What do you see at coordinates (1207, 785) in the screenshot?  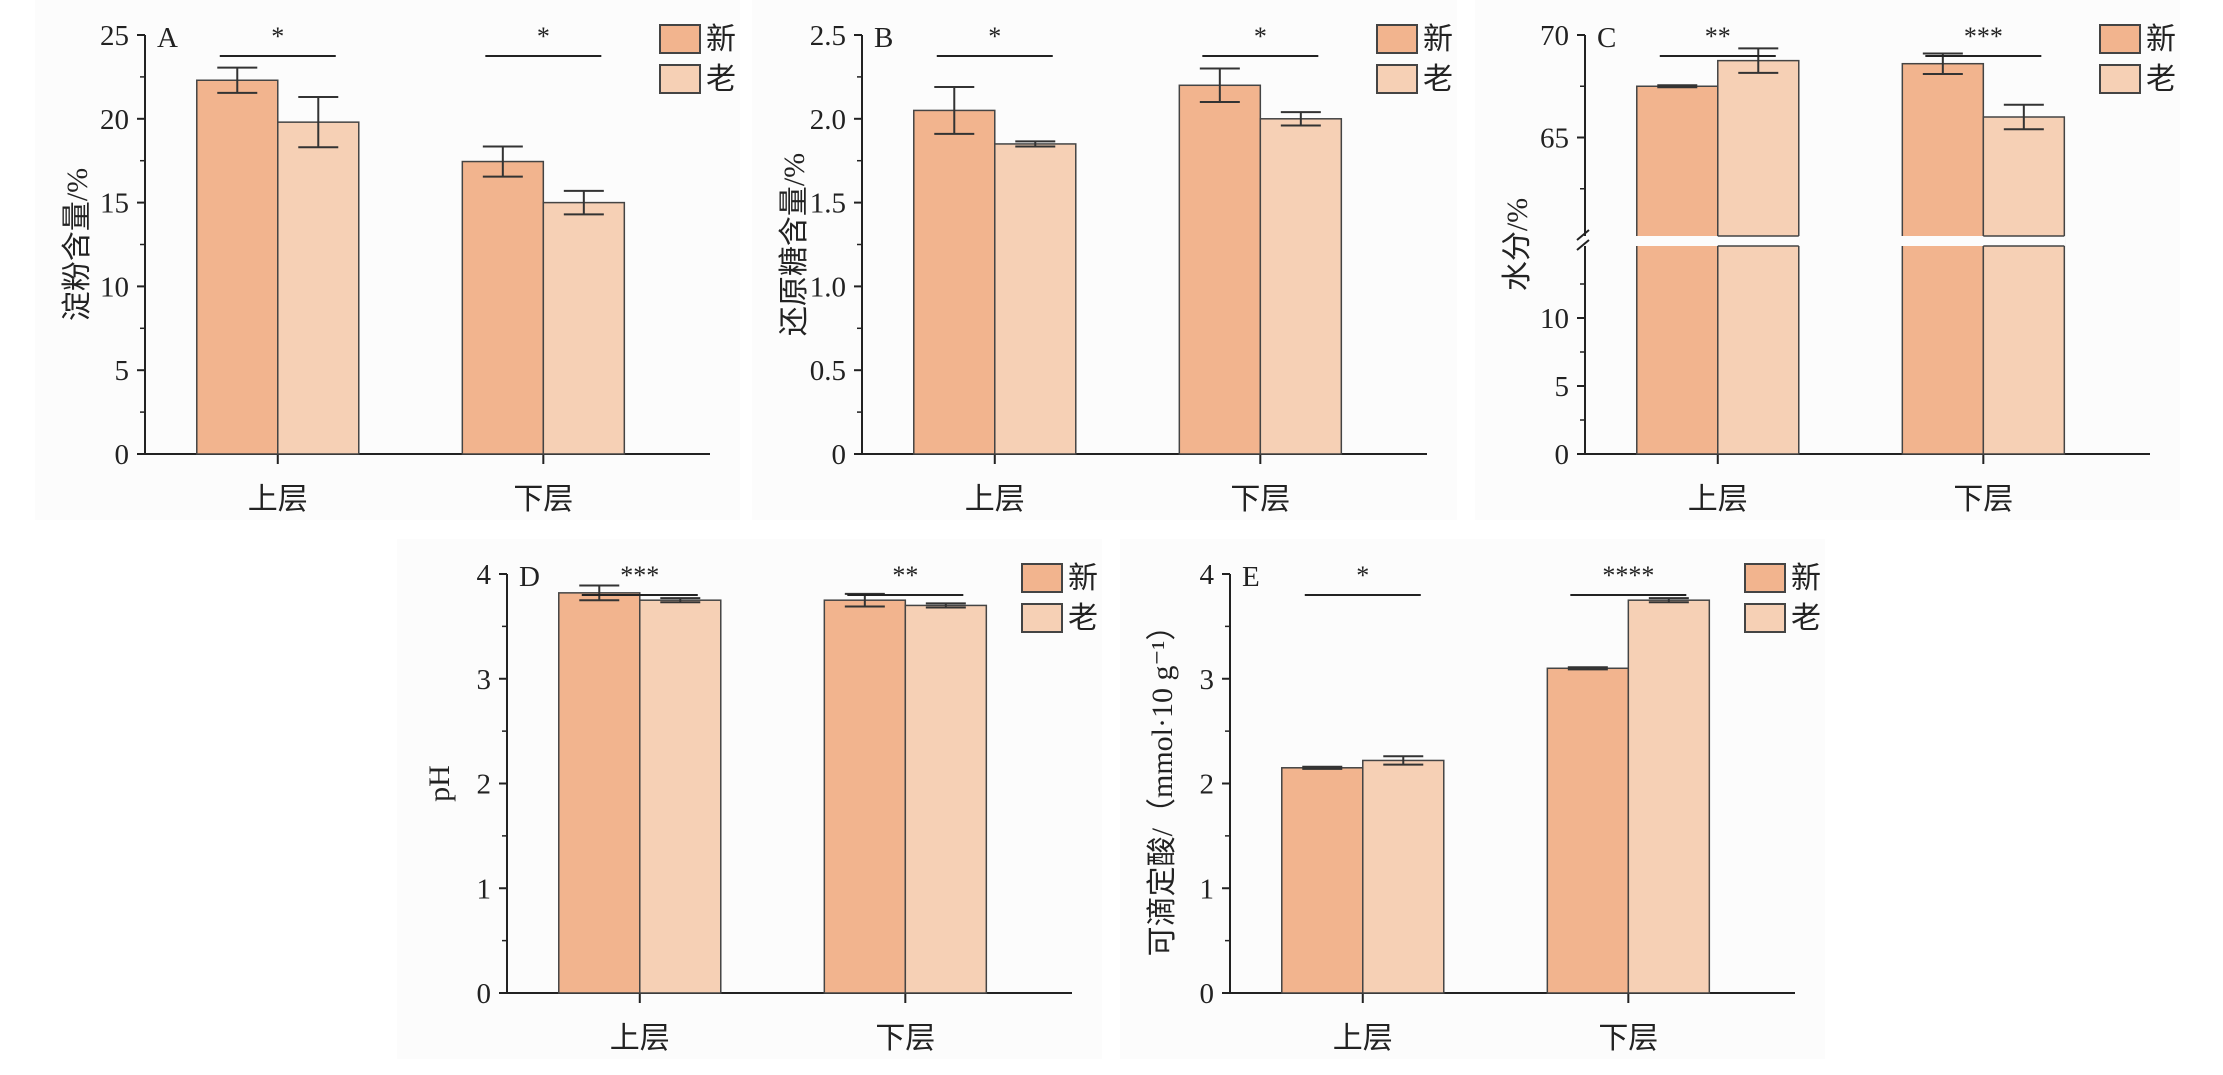 I see `y-tick-label: 2` at bounding box center [1207, 785].